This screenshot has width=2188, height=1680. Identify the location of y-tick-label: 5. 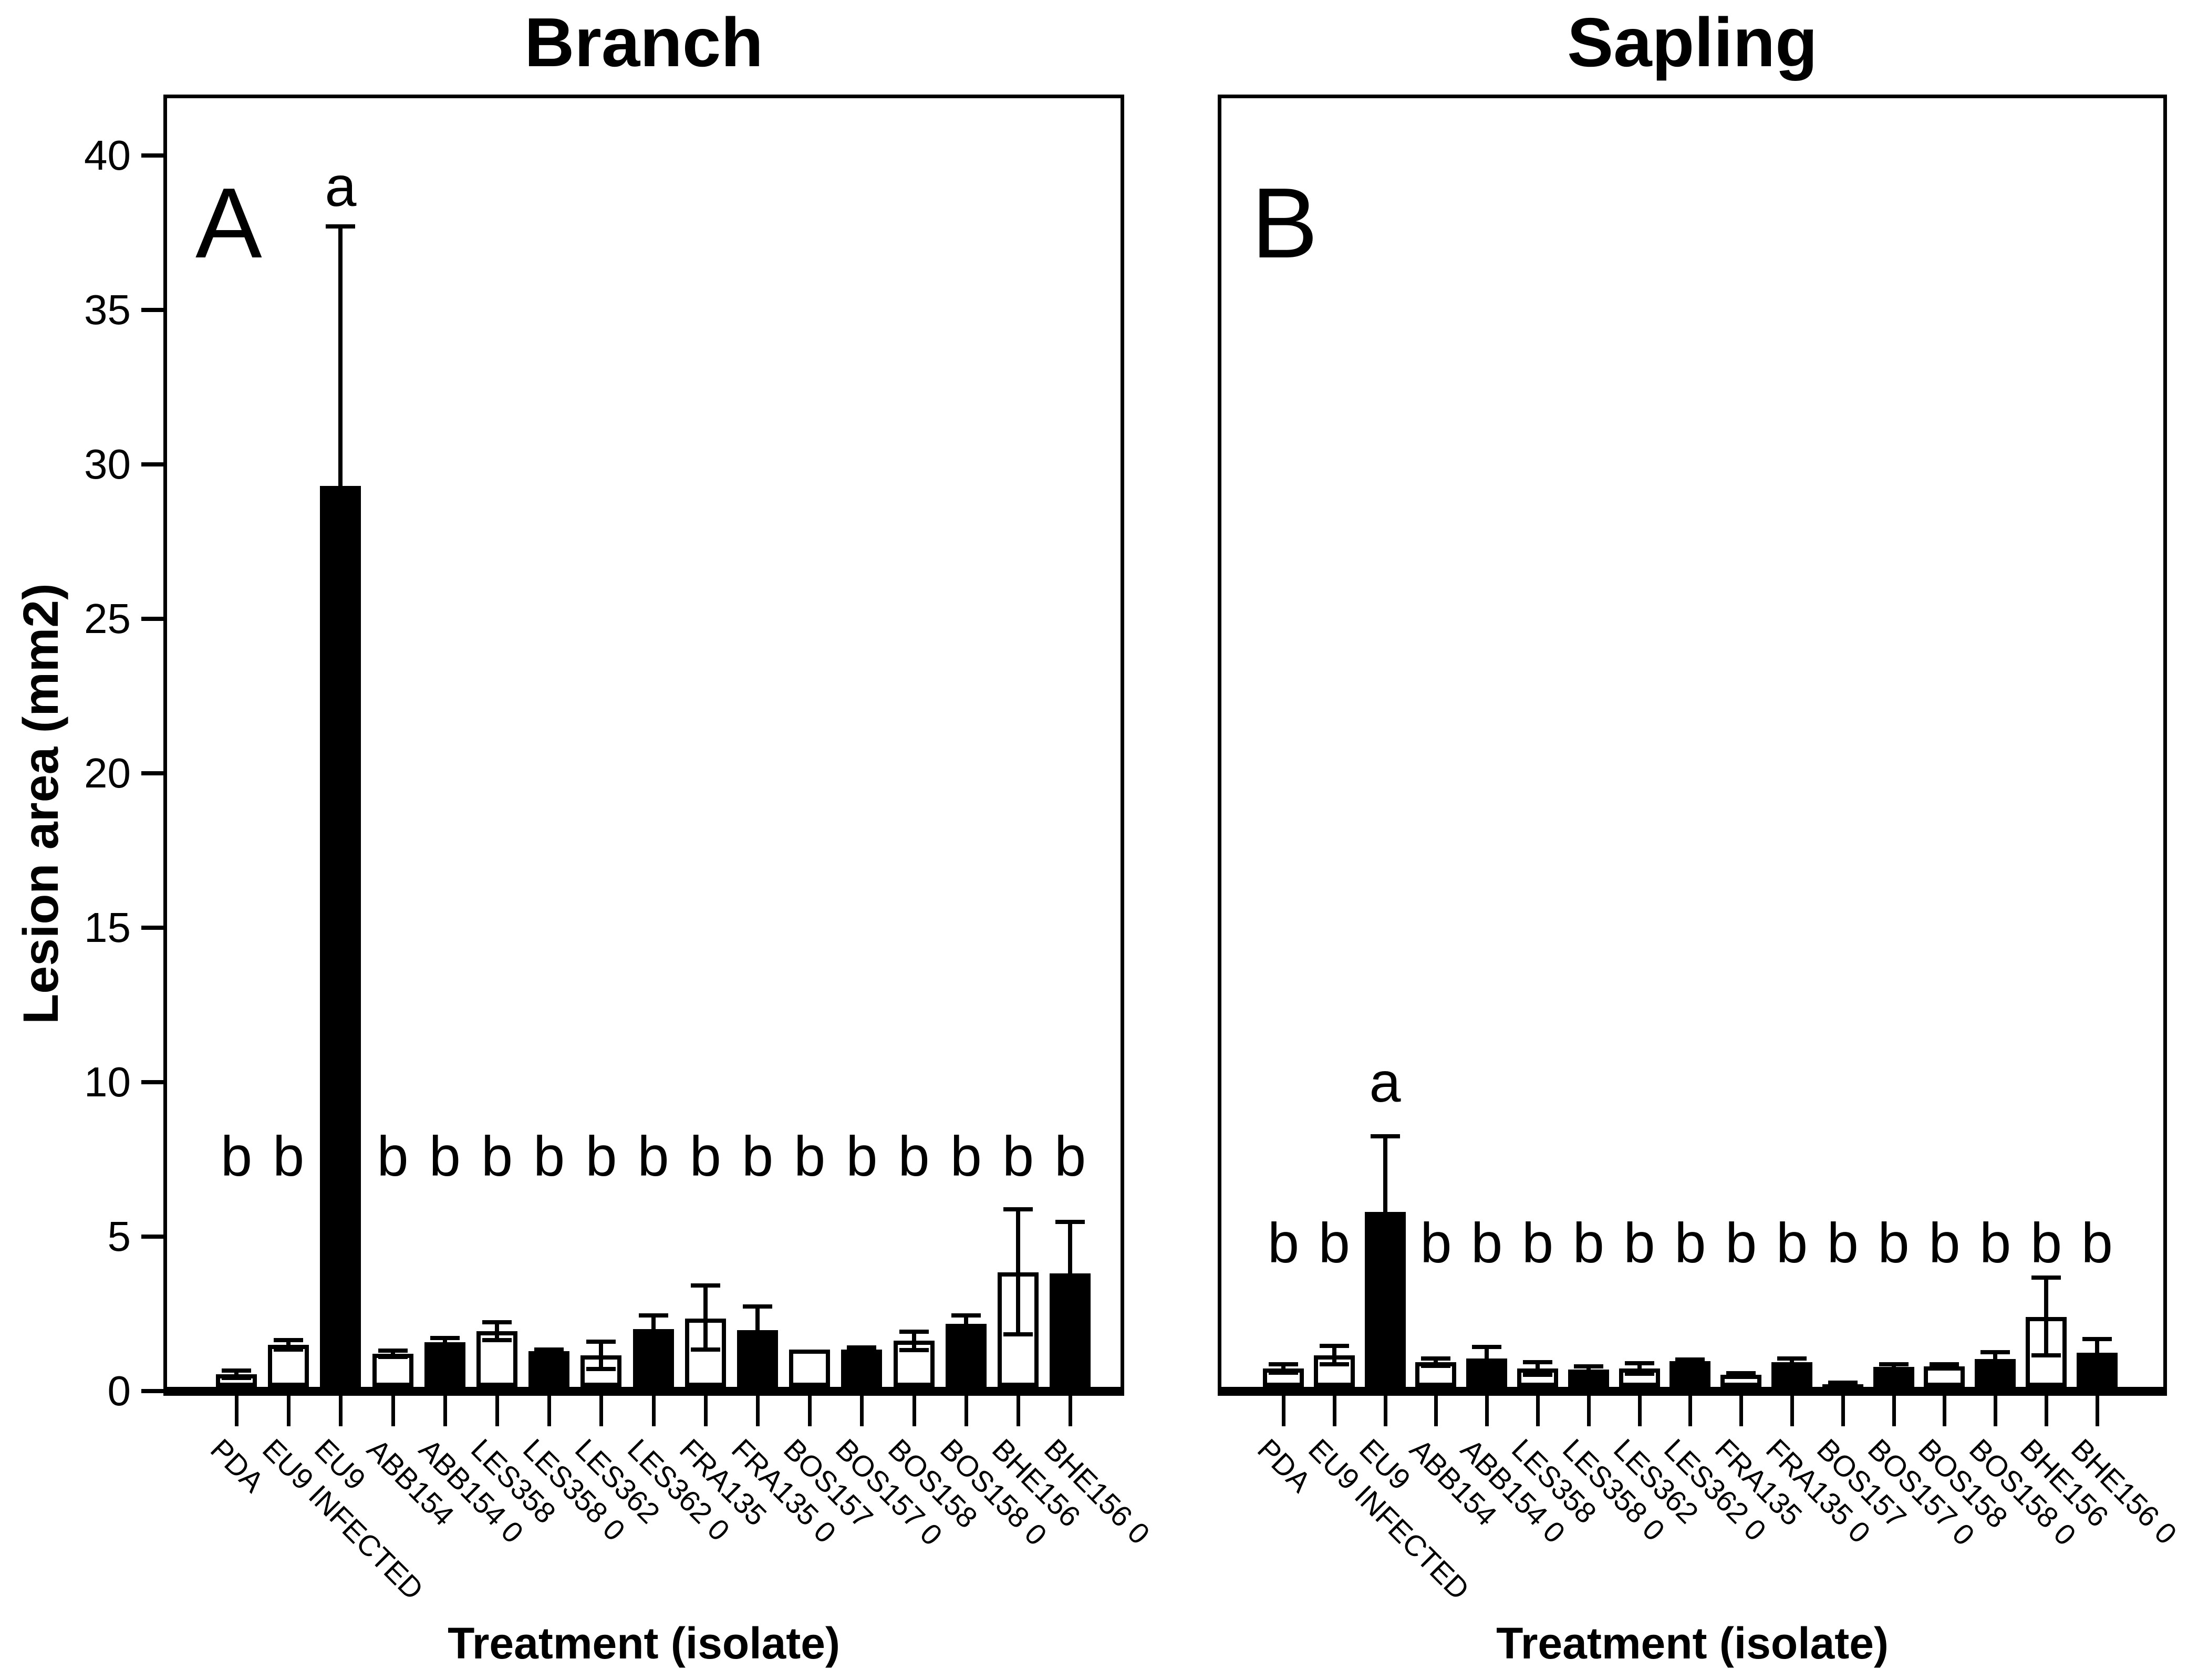
(119, 1236).